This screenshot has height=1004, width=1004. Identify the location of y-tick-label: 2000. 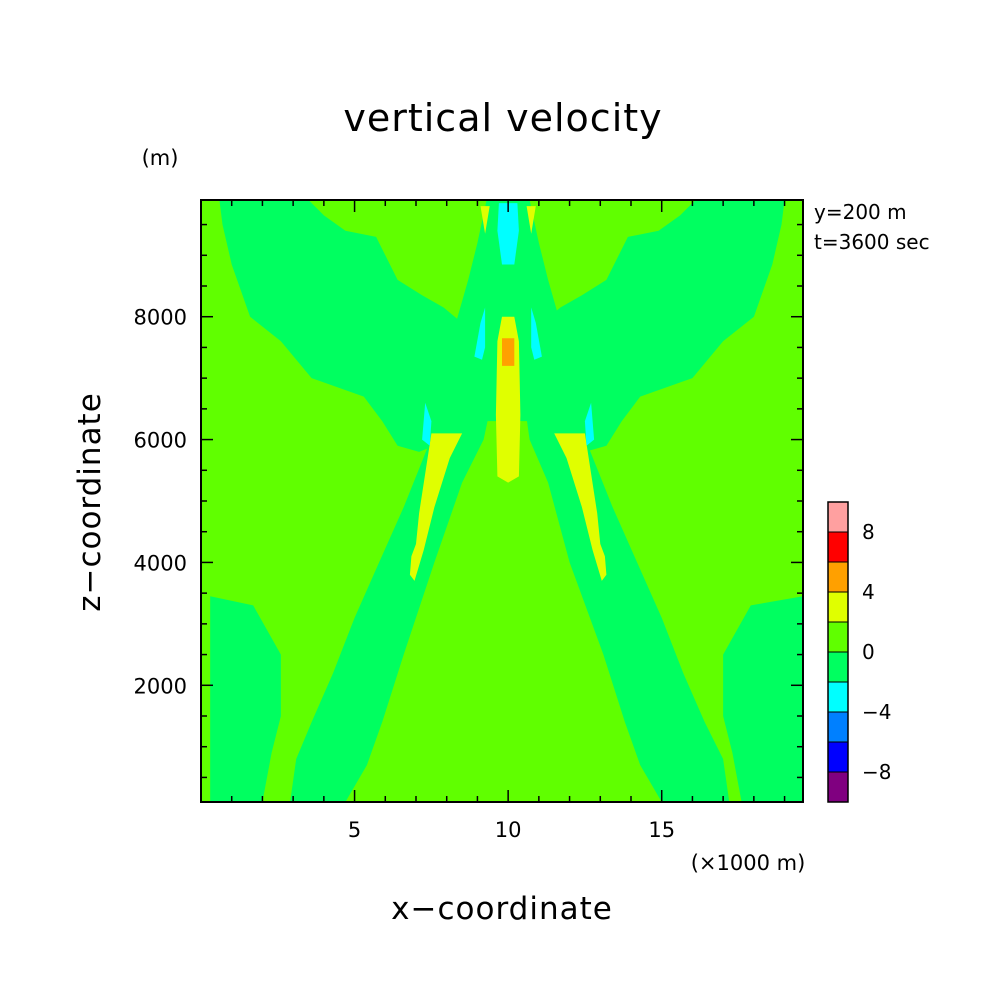
(160, 686).